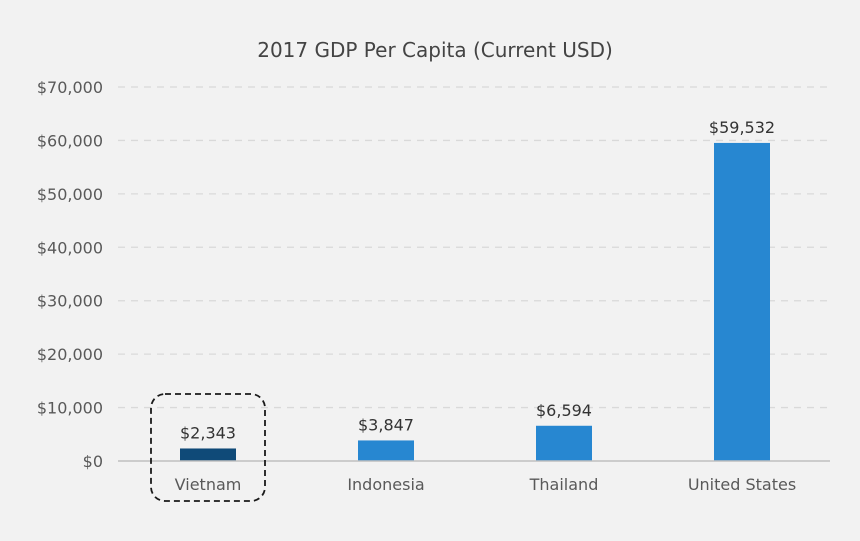  Describe the element at coordinates (70, 140) in the screenshot. I see `y-tick-label: $60,000` at that location.